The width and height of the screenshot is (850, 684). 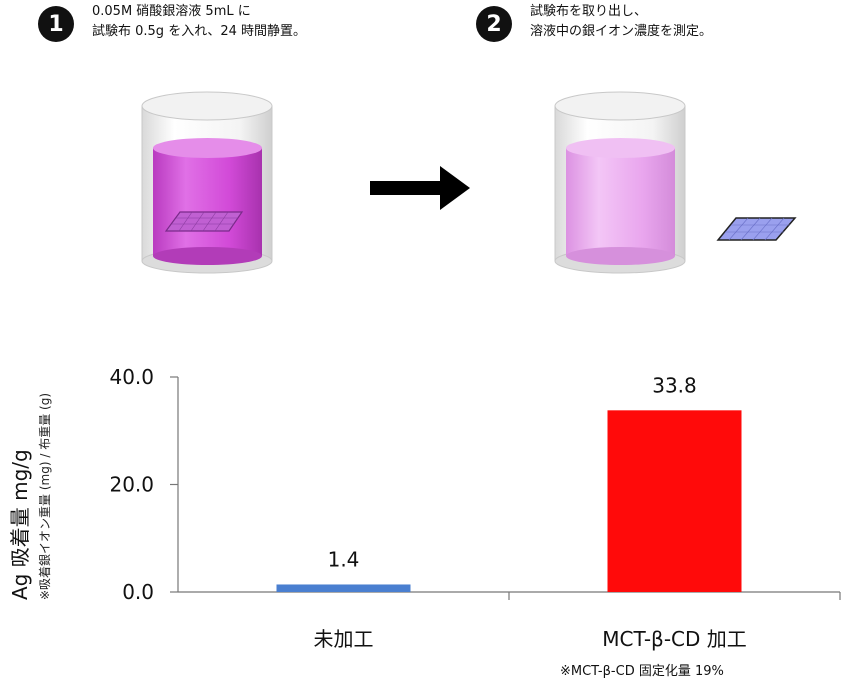 I want to click on test-cloth-submerged, so click(x=204, y=221).